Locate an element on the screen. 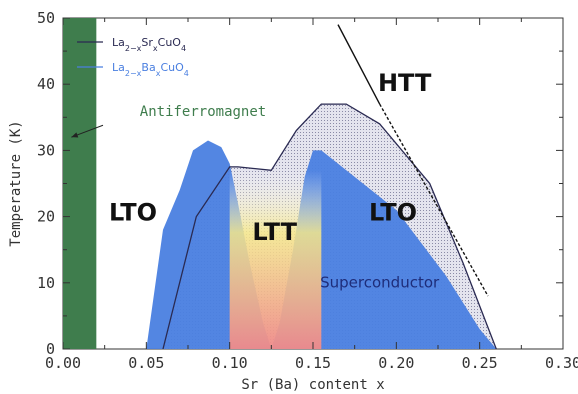 The width and height of the screenshot is (578, 394). legend: La2−xSrxCuO4 La2−xBaxCuO4 is located at coordinates (133, 57).